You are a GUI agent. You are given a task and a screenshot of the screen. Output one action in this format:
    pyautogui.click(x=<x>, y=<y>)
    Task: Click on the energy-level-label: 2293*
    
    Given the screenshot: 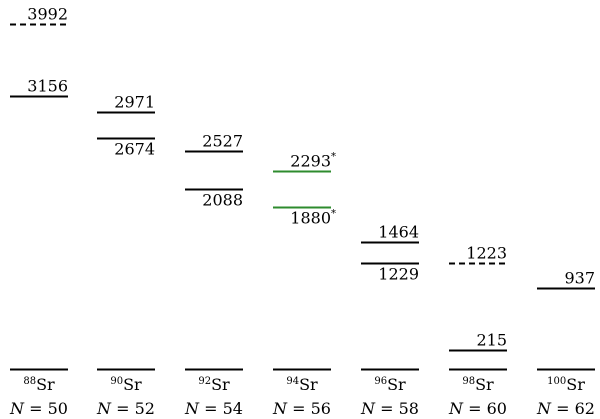 What is the action you would take?
    pyautogui.click(x=313, y=161)
    